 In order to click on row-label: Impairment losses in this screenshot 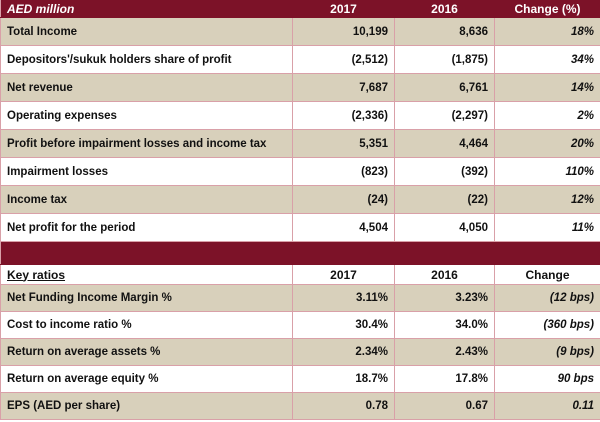, I will do `click(146, 171)`.